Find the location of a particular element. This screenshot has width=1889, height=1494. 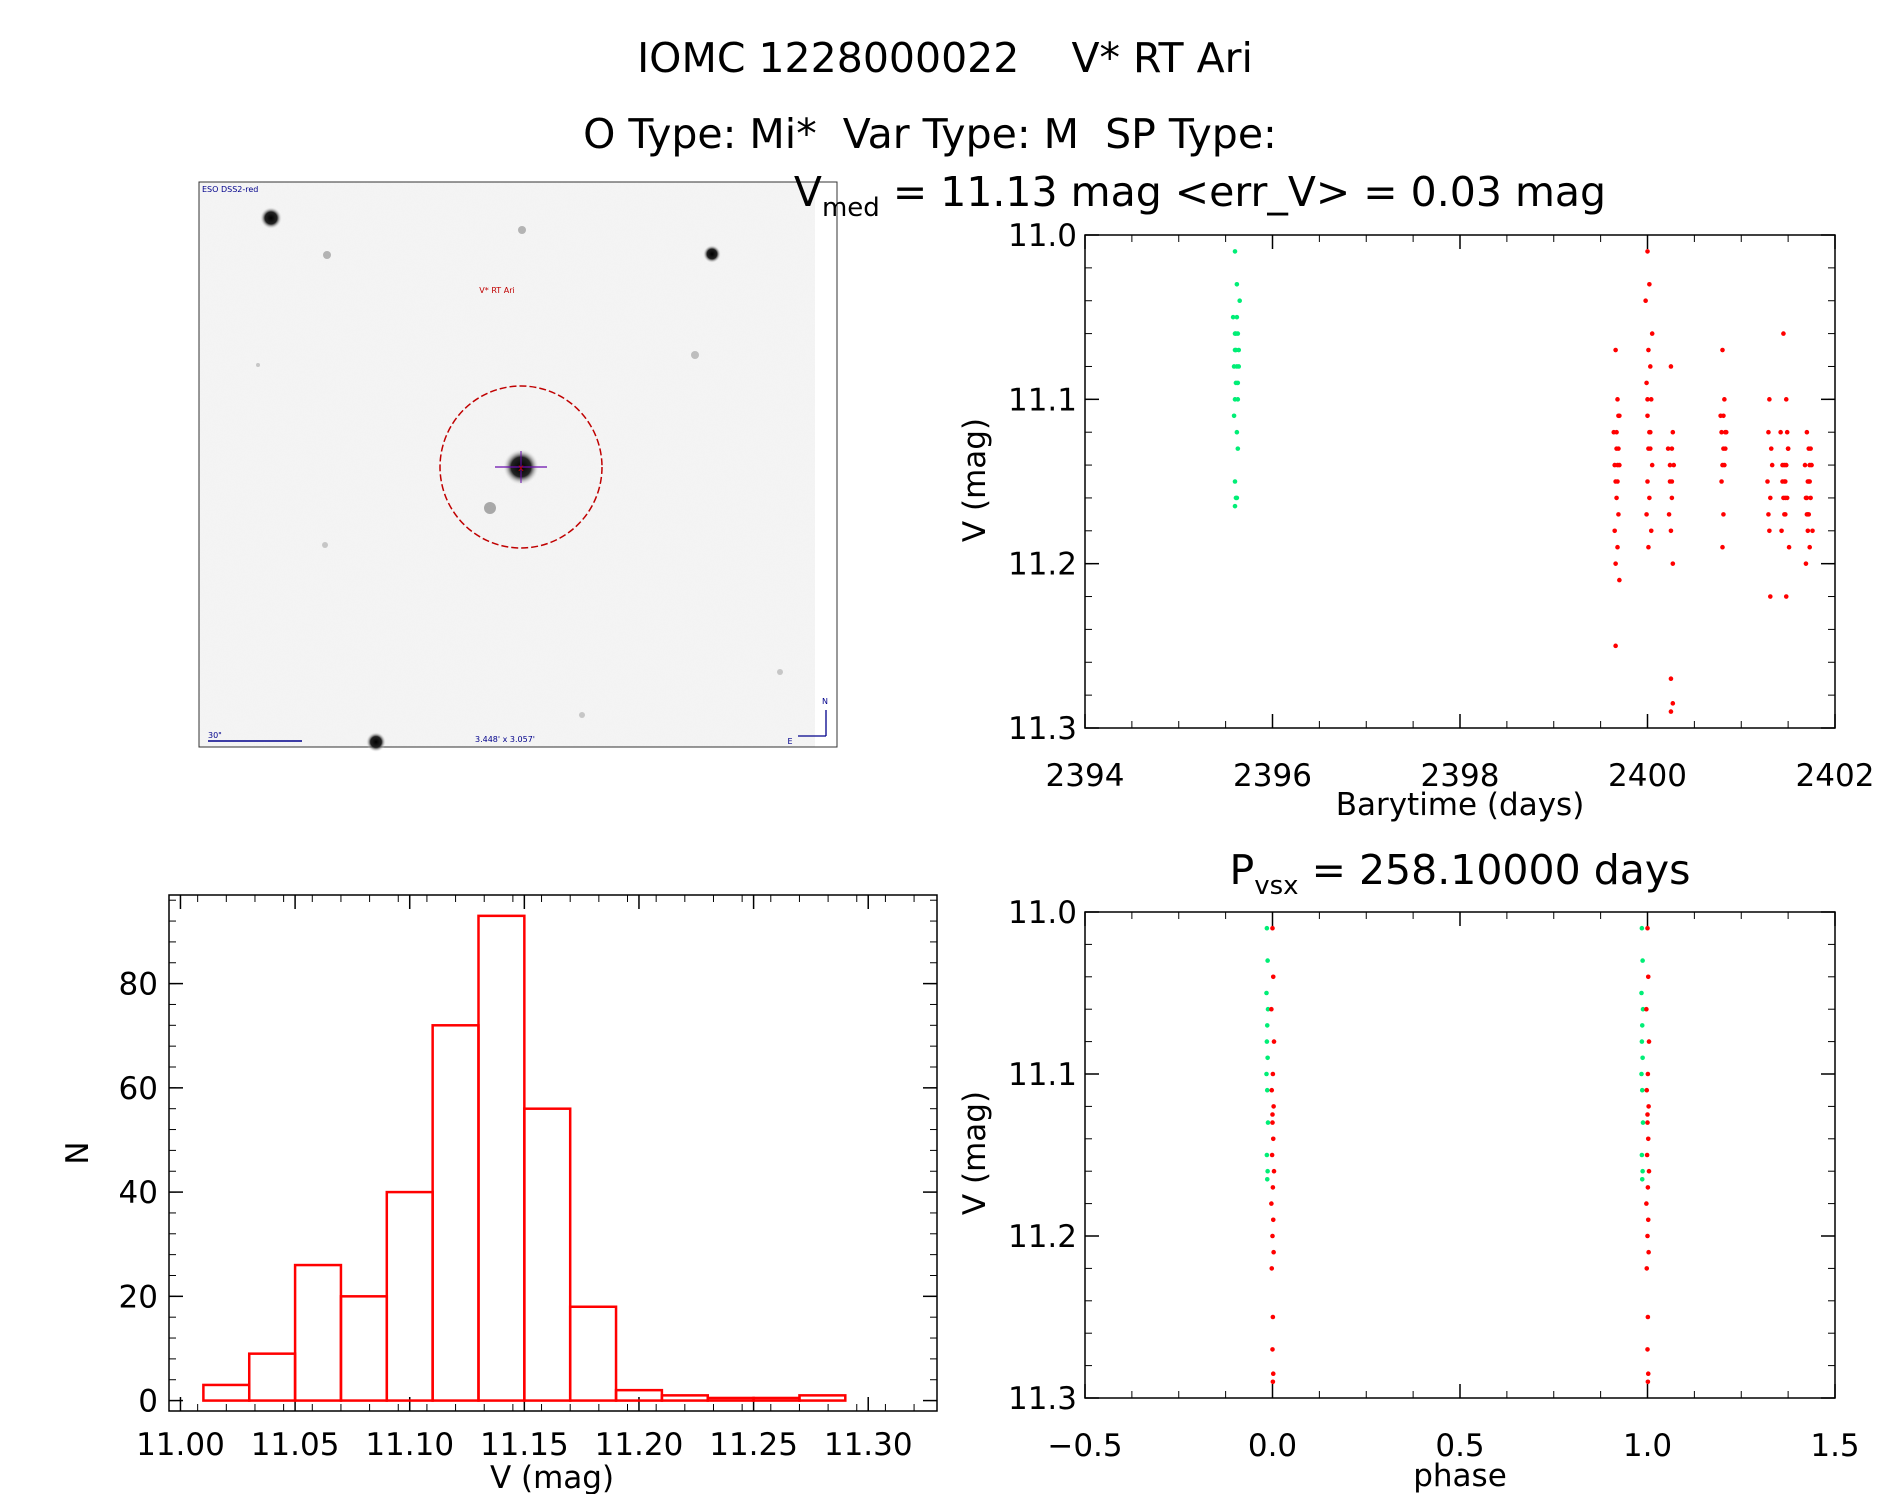

finder-right-margin is located at coordinates (826, 464).